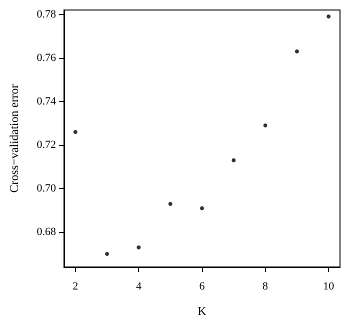  Describe the element at coordinates (202, 286) in the screenshot. I see `x-tick-label: 6` at that location.